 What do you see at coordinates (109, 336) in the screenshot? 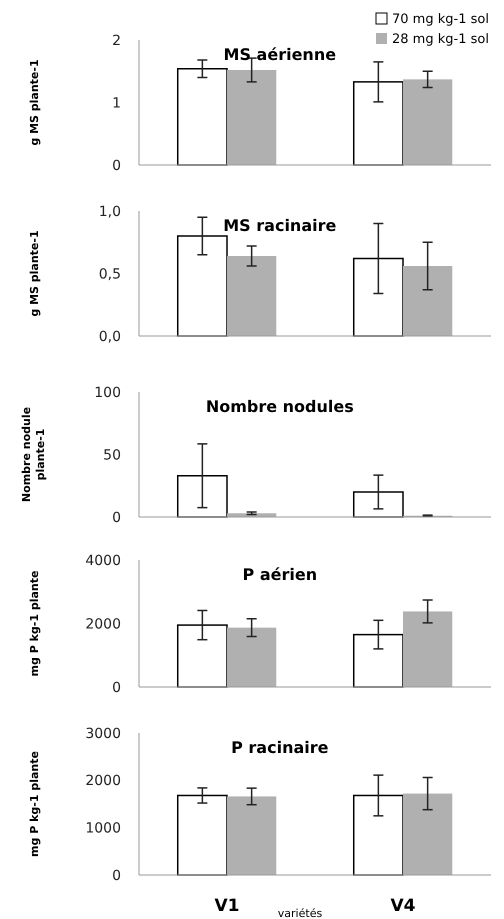
I see `y-tick-label: 0,0` at bounding box center [109, 336].